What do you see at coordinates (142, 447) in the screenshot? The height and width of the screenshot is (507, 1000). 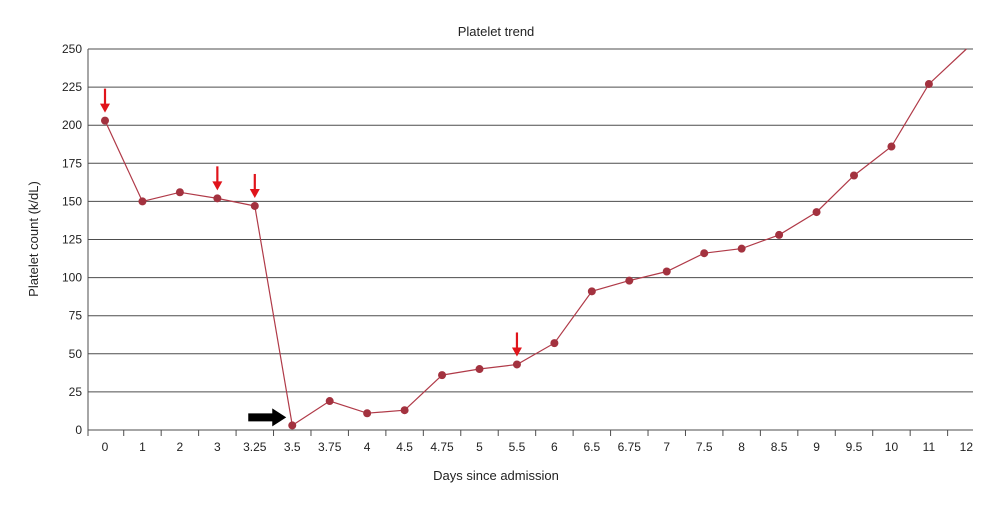 I see `x-tick-label: 1` at bounding box center [142, 447].